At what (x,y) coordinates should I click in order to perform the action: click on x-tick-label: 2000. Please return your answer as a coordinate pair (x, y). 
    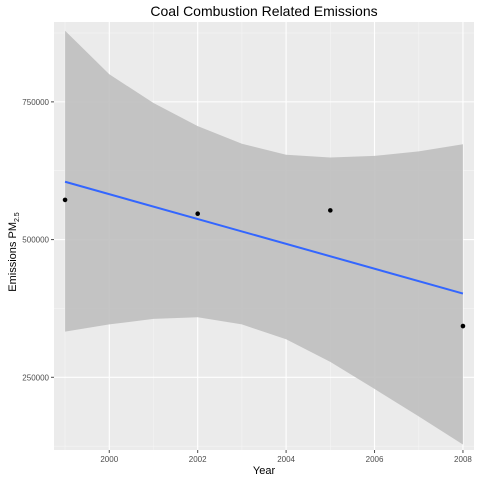
    Looking at the image, I should click on (109, 459).